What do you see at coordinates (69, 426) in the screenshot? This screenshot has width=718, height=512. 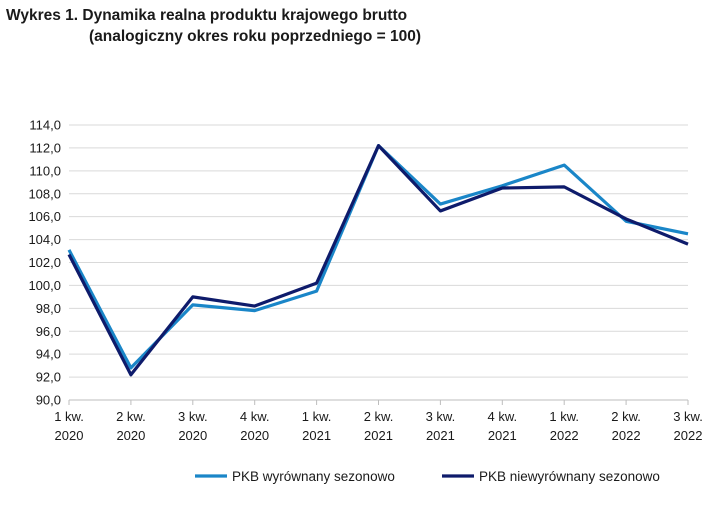 I see `x-tick-label: 1 kw. 2020` at bounding box center [69, 426].